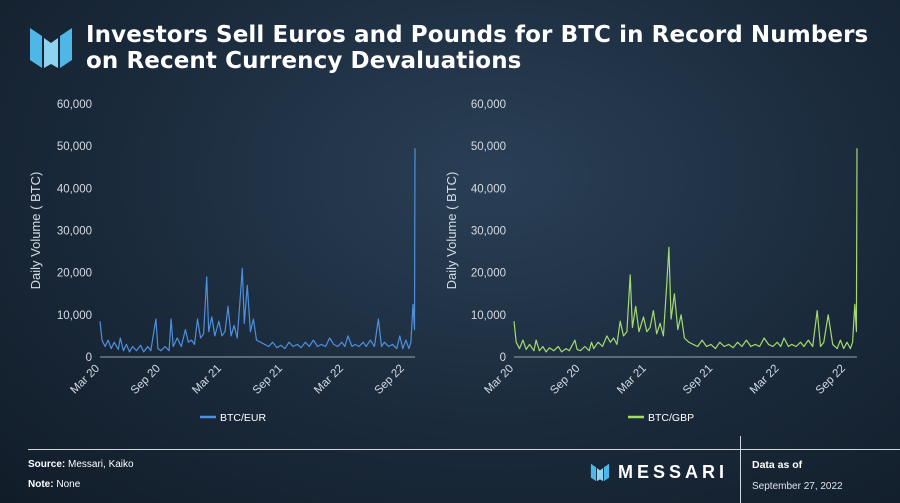  Describe the element at coordinates (74, 232) in the screenshot. I see `chart-1-y-tick-label: 30,000` at that location.